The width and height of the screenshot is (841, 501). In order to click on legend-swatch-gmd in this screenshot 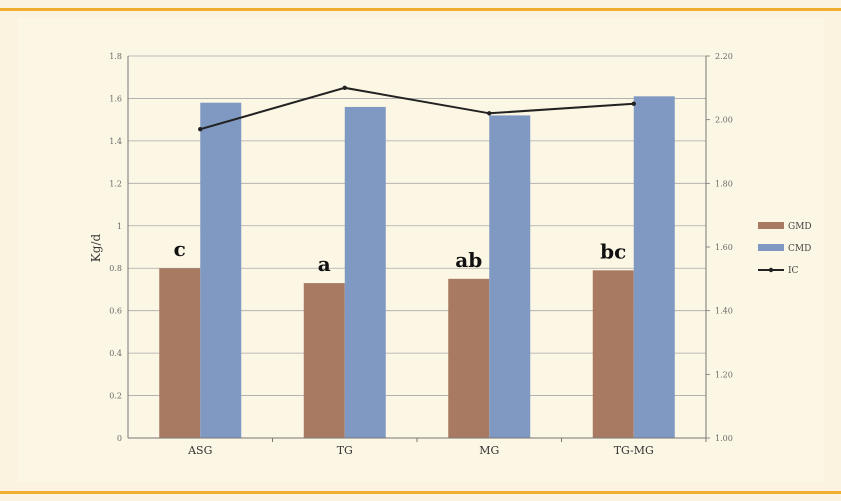, I will do `click(771, 225)`.